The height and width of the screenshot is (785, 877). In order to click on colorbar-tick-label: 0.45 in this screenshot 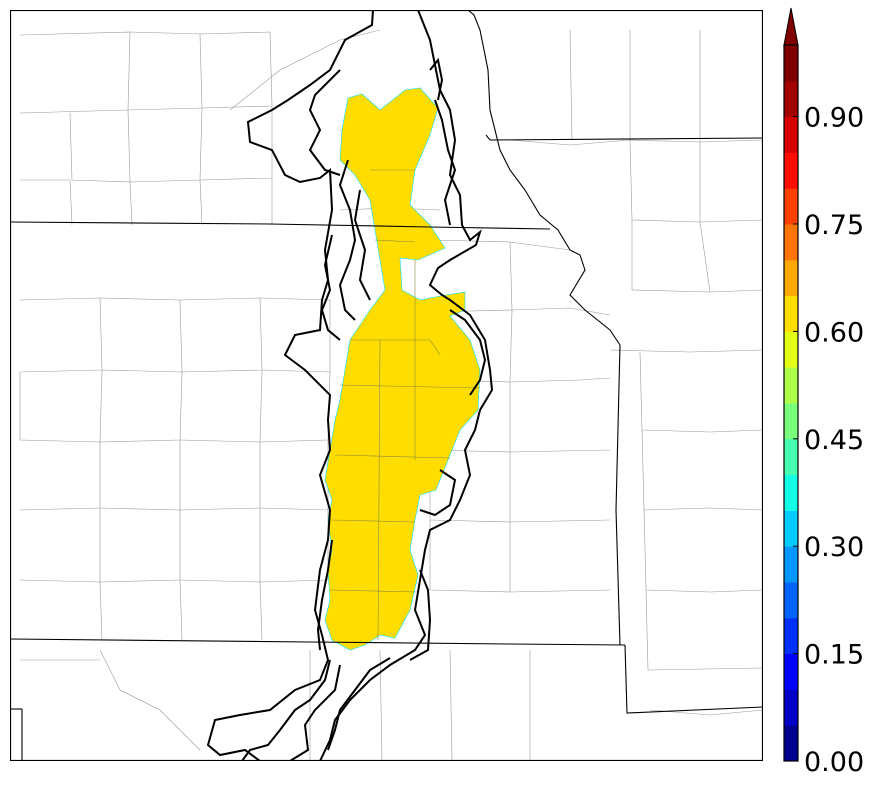, I will do `click(834, 440)`.